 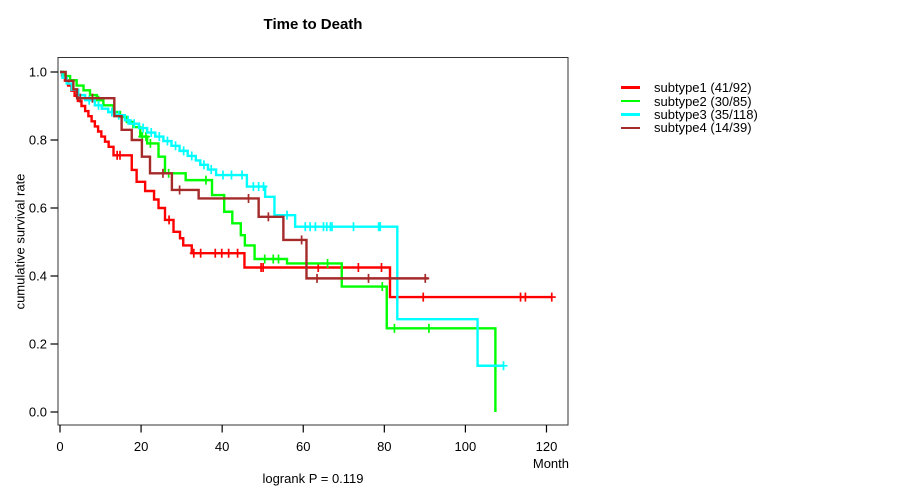 What do you see at coordinates (466, 446) in the screenshot?
I see `x-tick-label: 100` at bounding box center [466, 446].